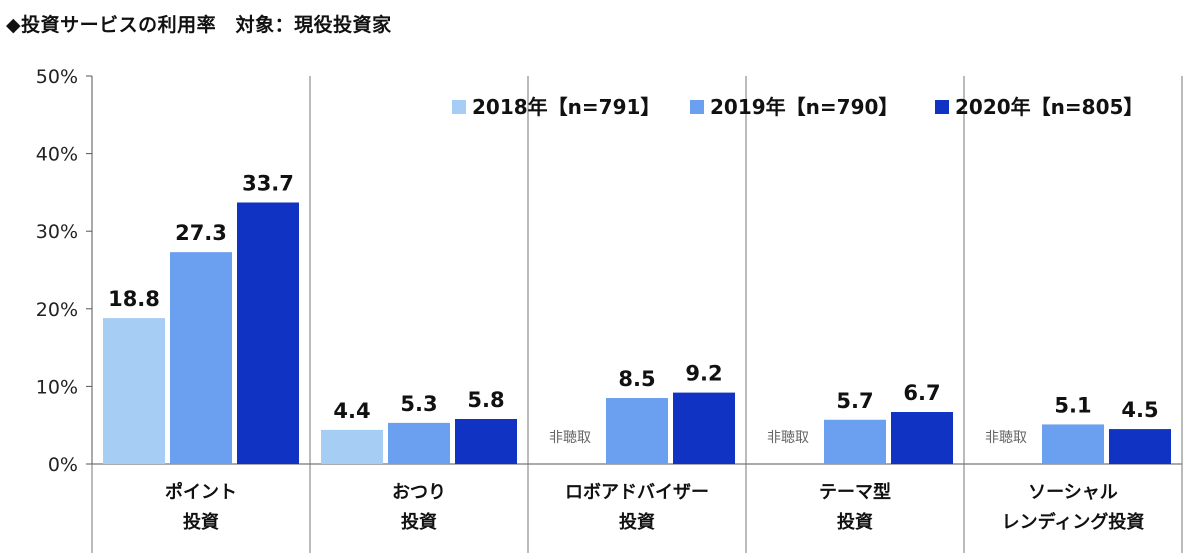  What do you see at coordinates (636, 379) in the screenshot?
I see `data-label: 8.5` at bounding box center [636, 379].